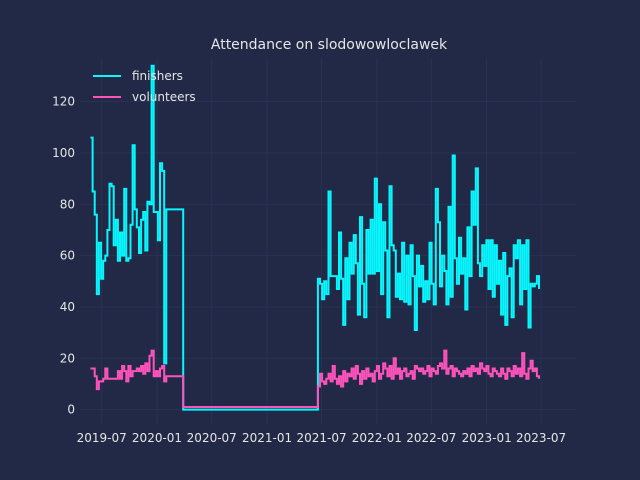 This screenshot has width=640, height=480. I want to click on y-tick-label: 20, so click(67, 358).